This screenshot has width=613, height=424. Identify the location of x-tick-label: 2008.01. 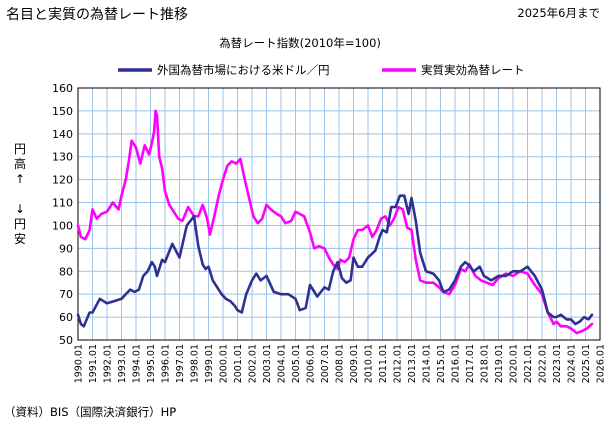
(340, 363).